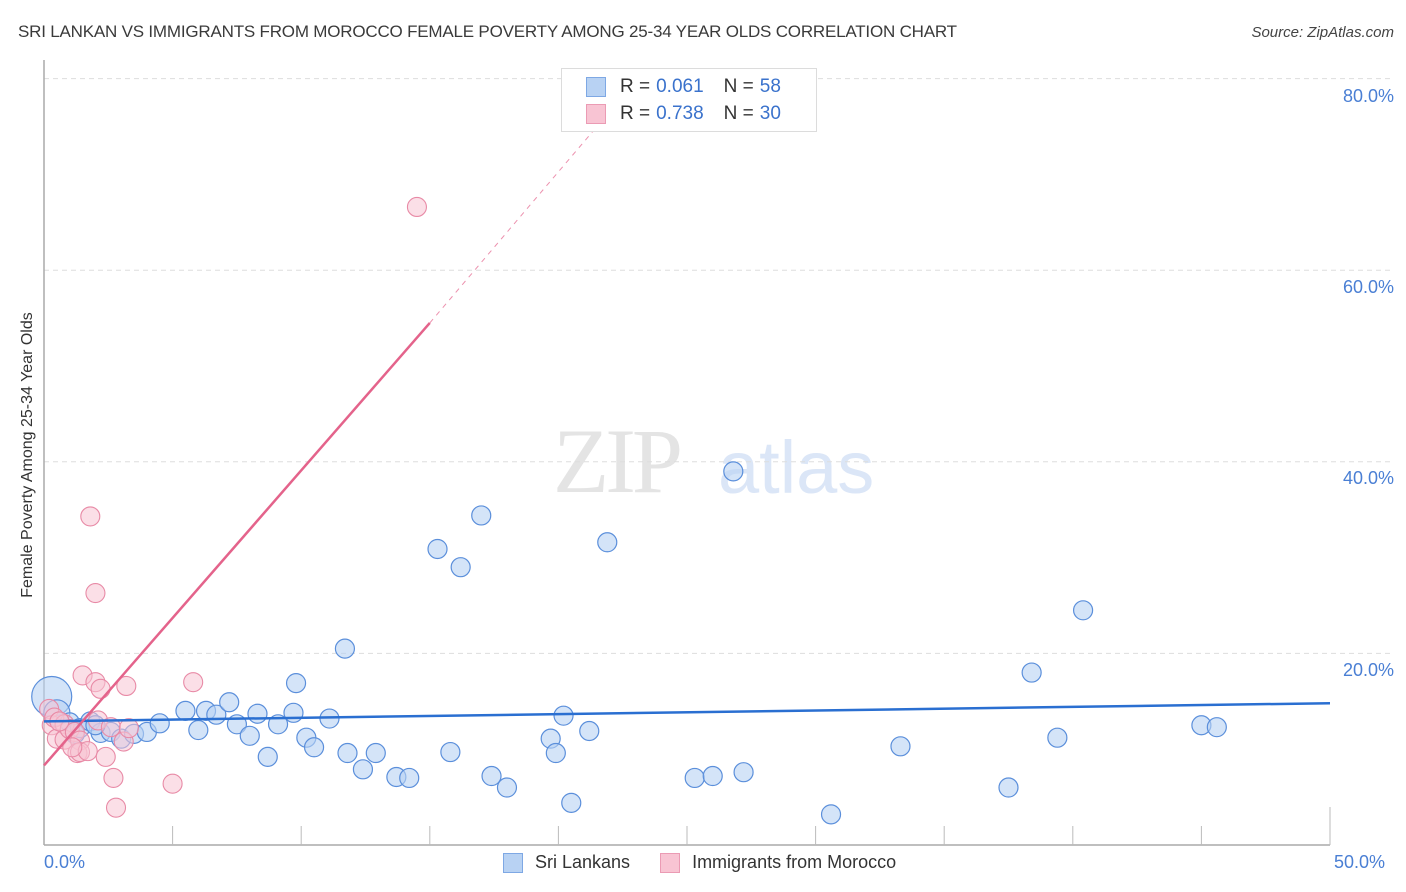 The image size is (1406, 892). I want to click on source-label: Source: ZipAtlas.com, so click(1322, 32).